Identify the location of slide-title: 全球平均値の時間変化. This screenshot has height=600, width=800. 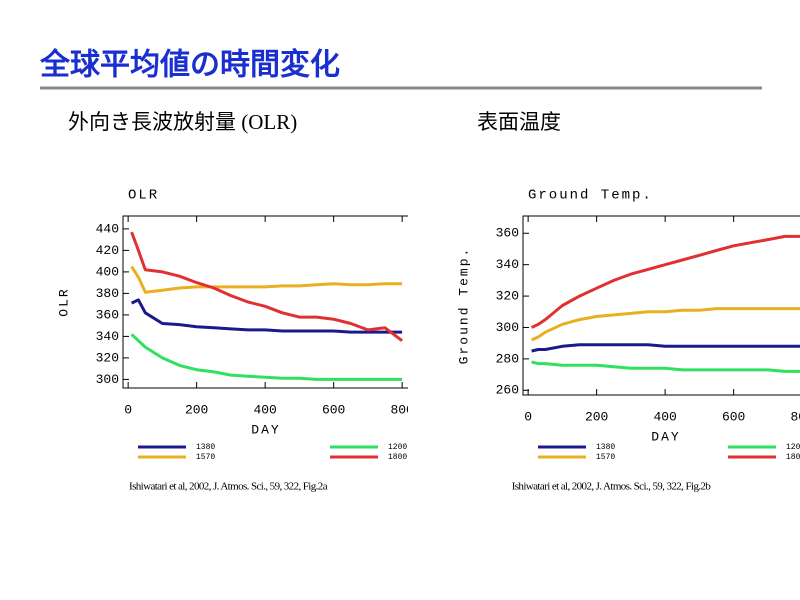
(189, 65).